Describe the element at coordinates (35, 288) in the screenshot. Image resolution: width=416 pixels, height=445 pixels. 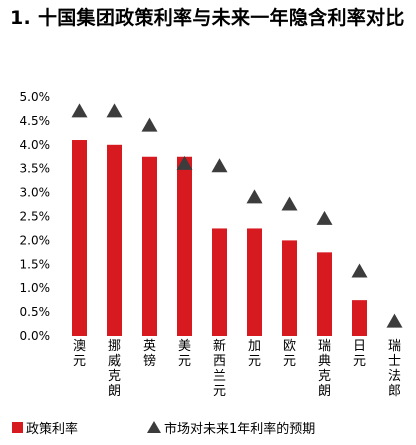
I see `y-tick-label: 1.0%` at that location.